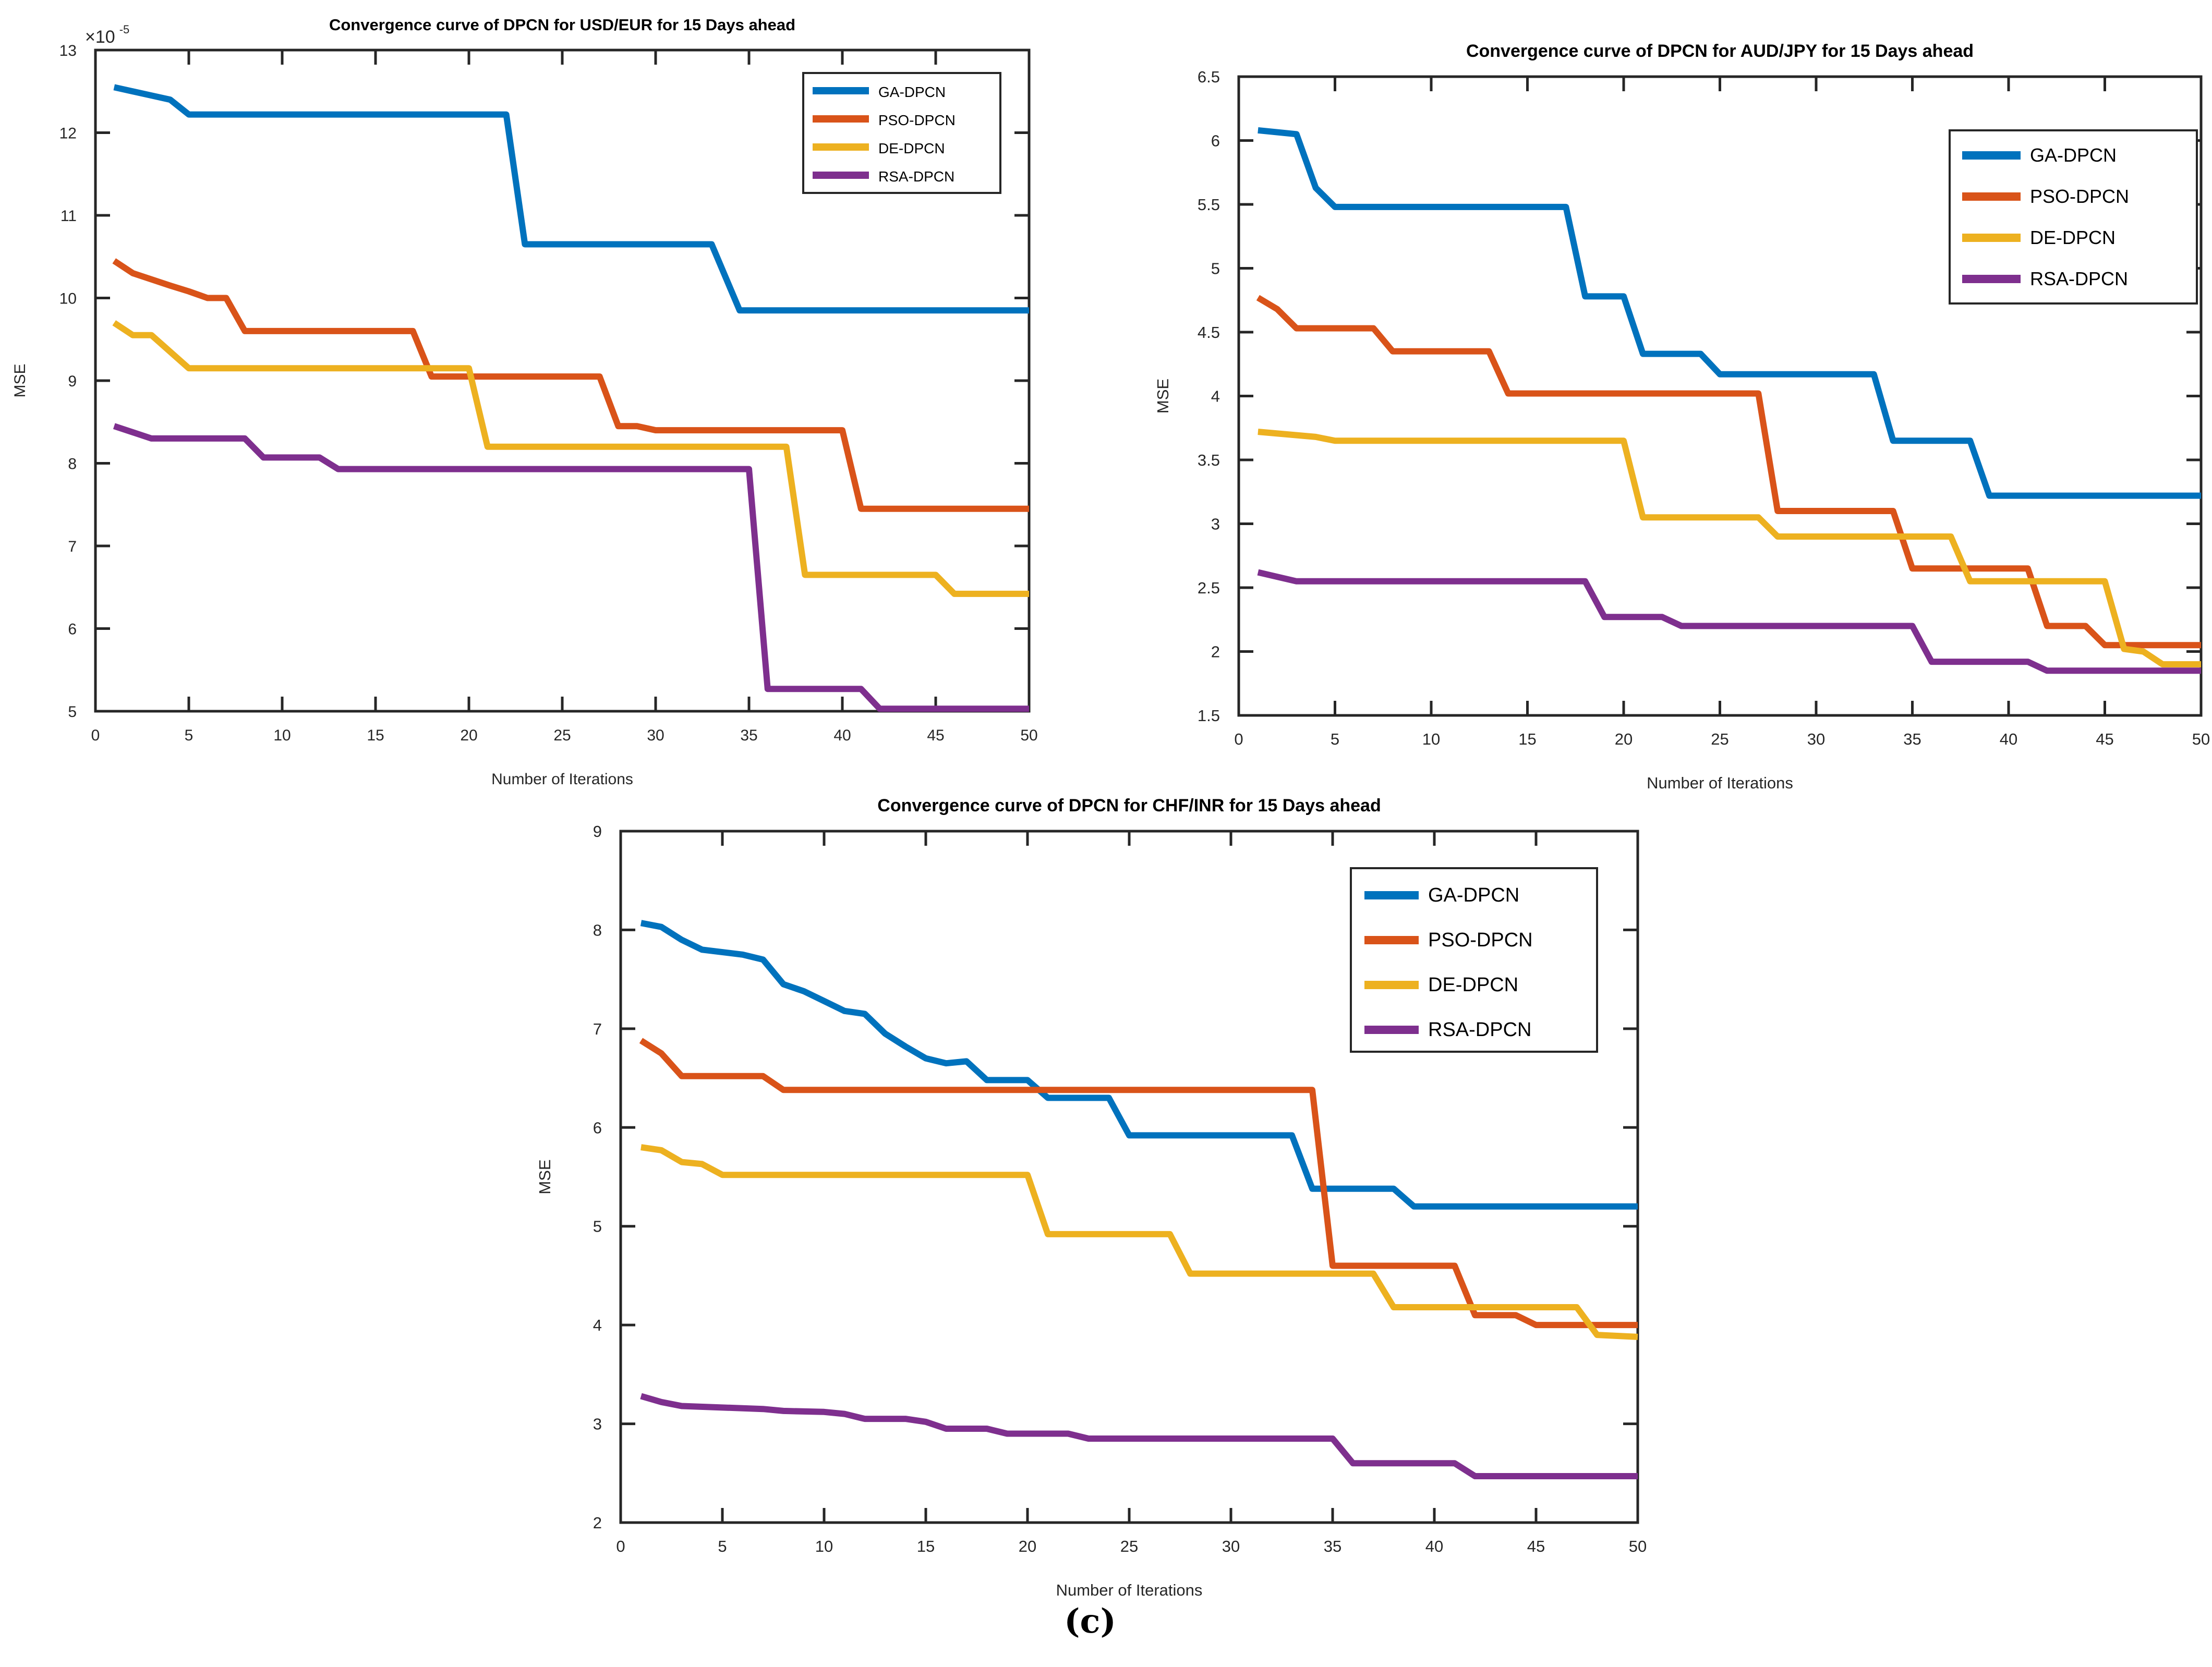  What do you see at coordinates (1209, 588) in the screenshot?
I see `y-tick-label: 2.5` at bounding box center [1209, 588].